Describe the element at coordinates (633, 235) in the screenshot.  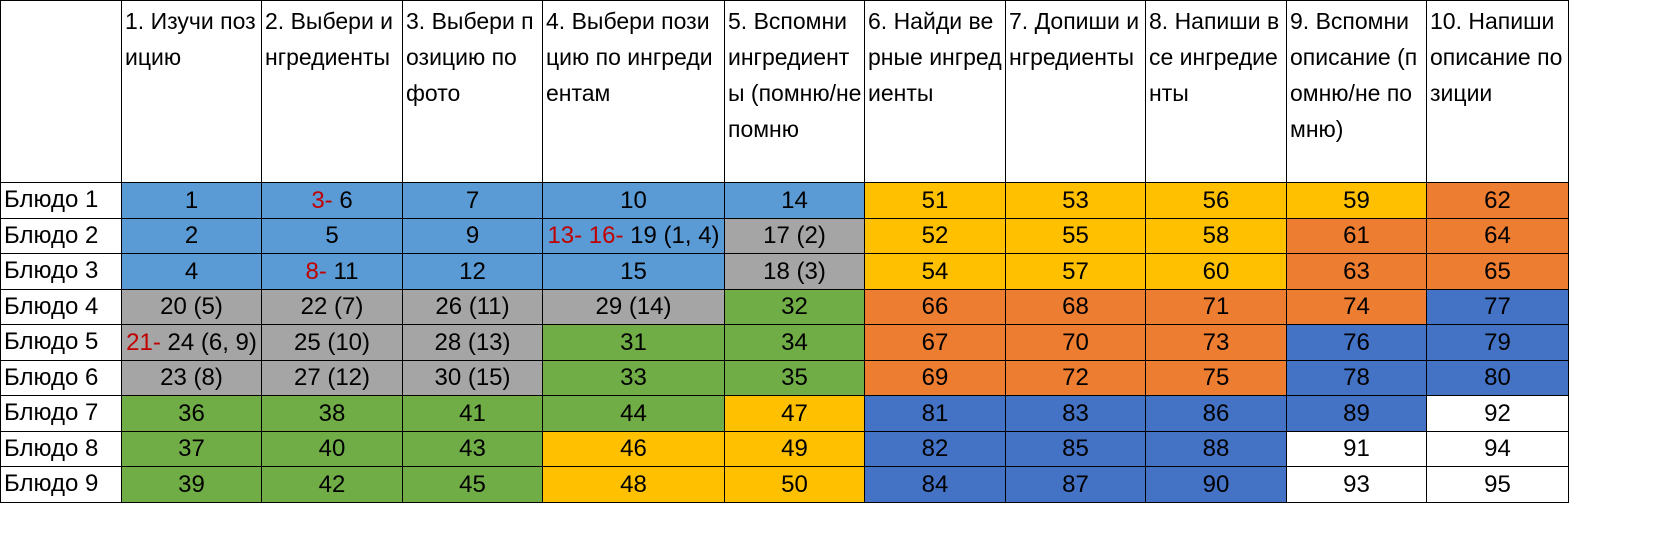
I see `table-cell: 13- 16- 19 (1, 4)` at that location.